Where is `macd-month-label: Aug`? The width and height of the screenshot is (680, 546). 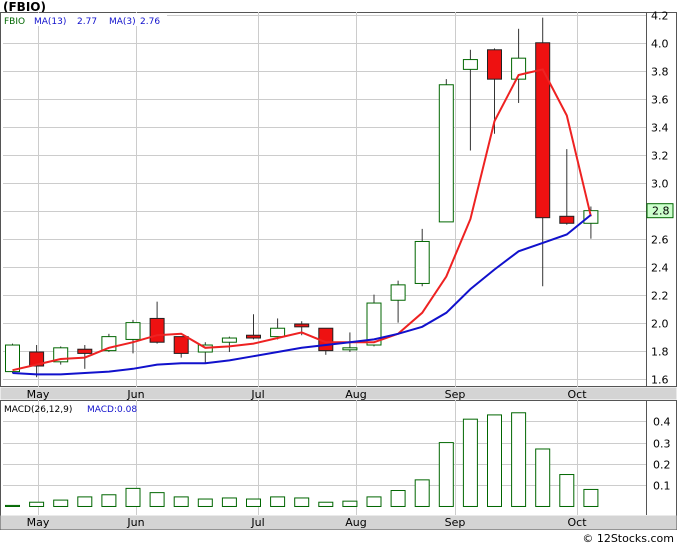 macd-month-label: Aug is located at coordinates (355, 522).